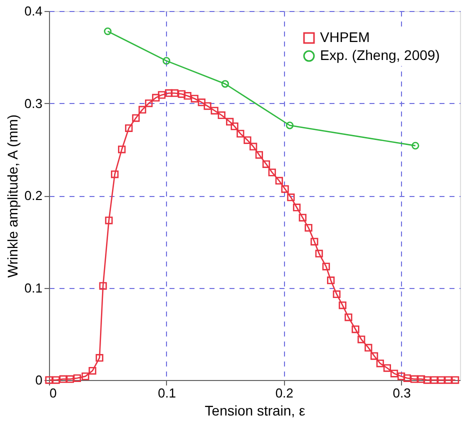 The image size is (466, 423). I want to click on y-axis-title: Wrinkle amplitude, A (mm), so click(12, 196).